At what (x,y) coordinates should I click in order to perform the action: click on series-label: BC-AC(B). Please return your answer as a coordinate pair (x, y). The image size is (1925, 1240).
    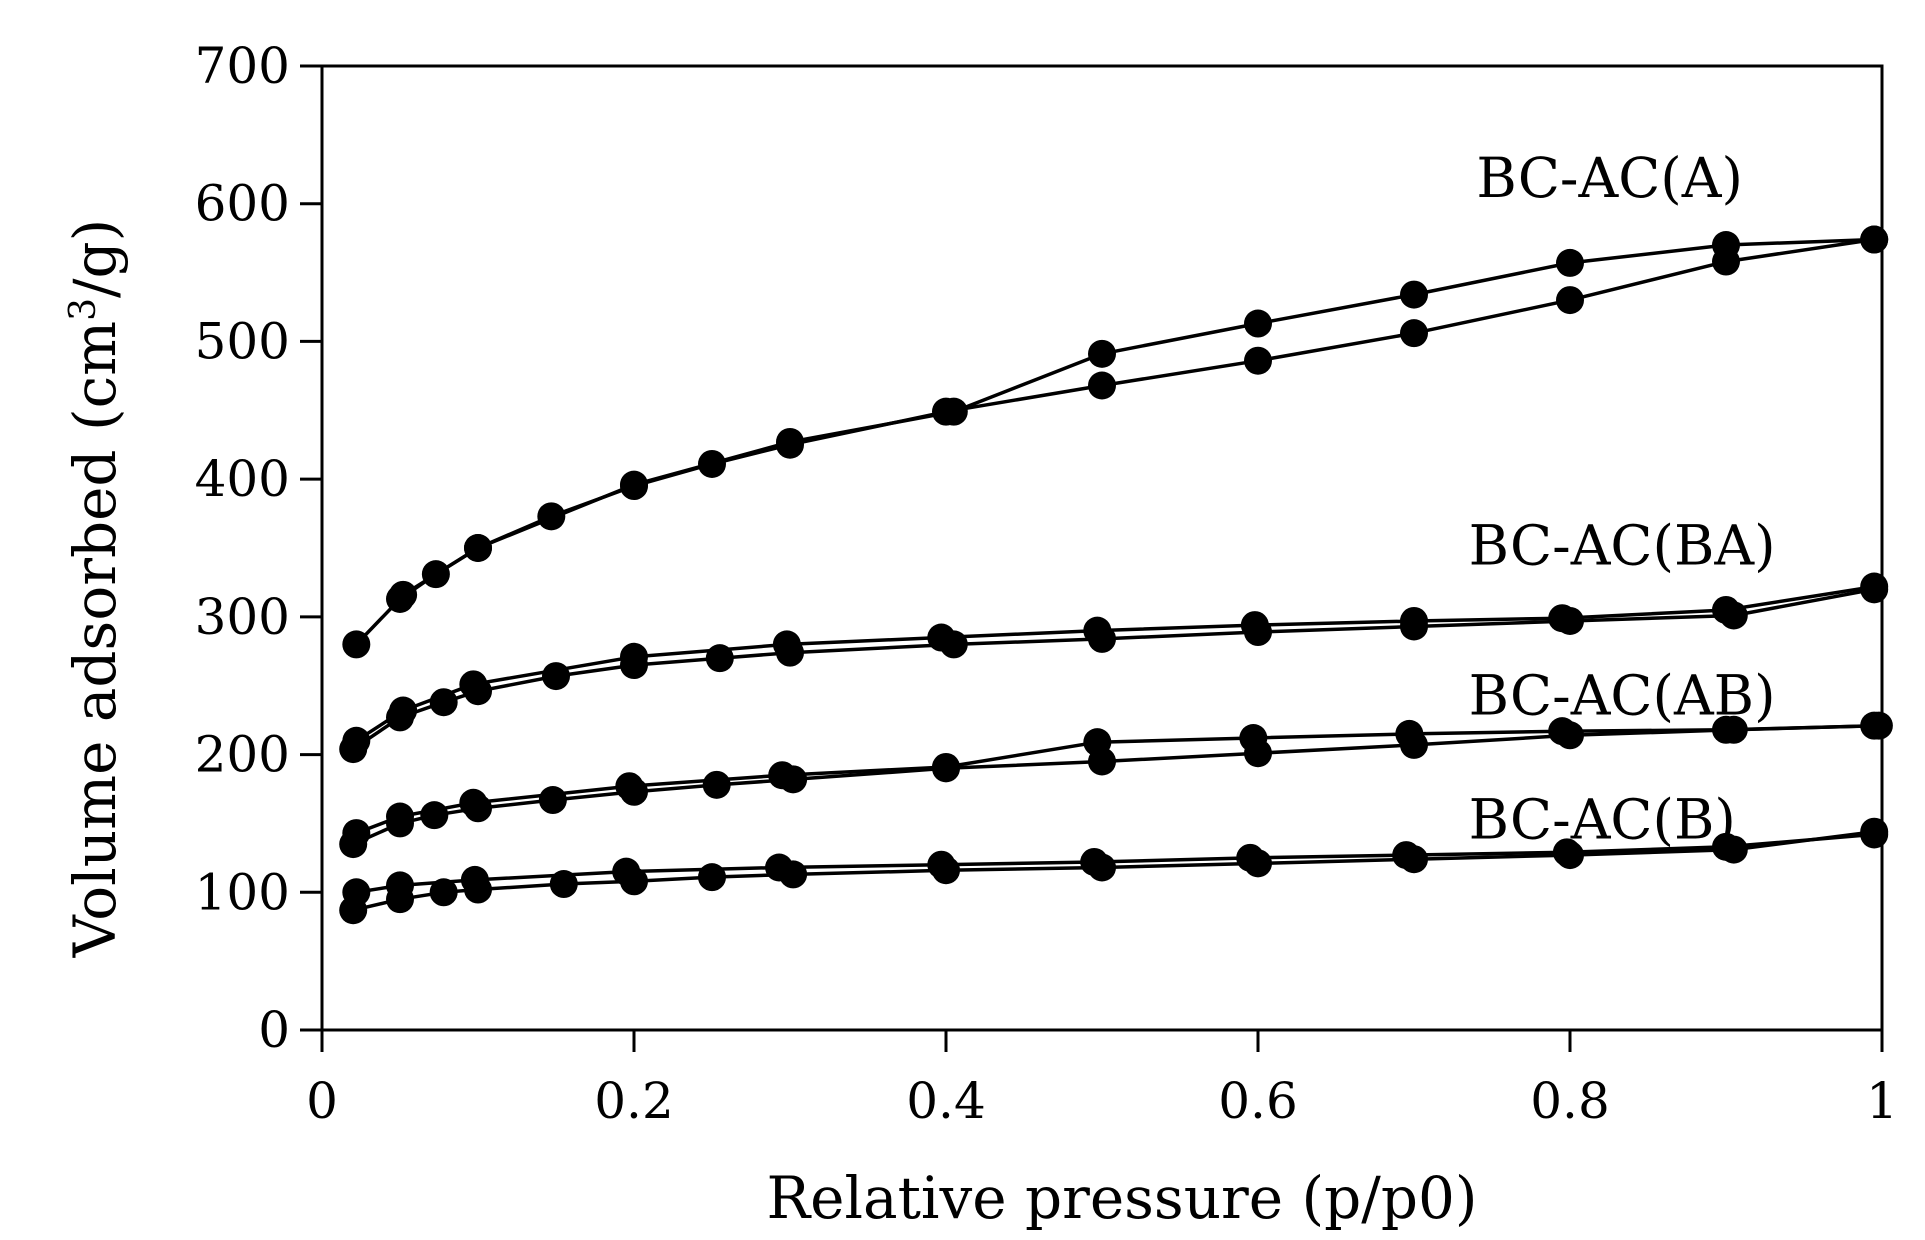
    Looking at the image, I should click on (1602, 820).